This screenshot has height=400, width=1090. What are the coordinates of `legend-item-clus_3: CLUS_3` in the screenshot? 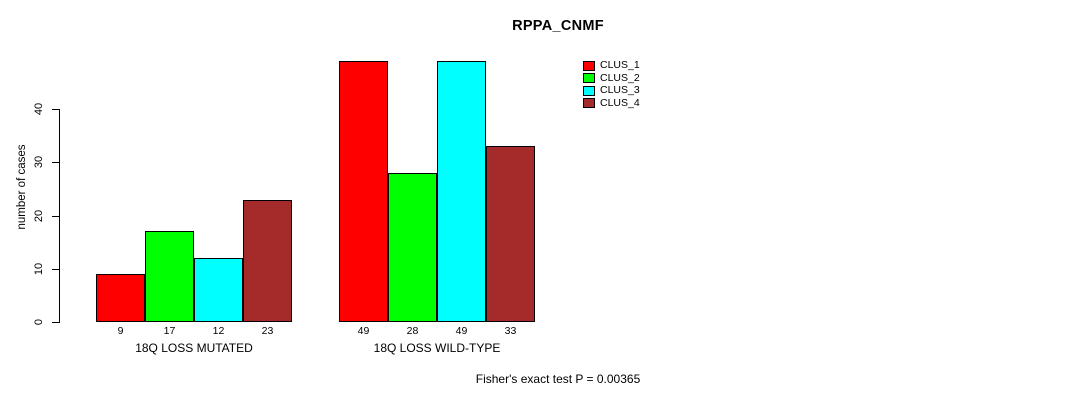 It's located at (611, 90).